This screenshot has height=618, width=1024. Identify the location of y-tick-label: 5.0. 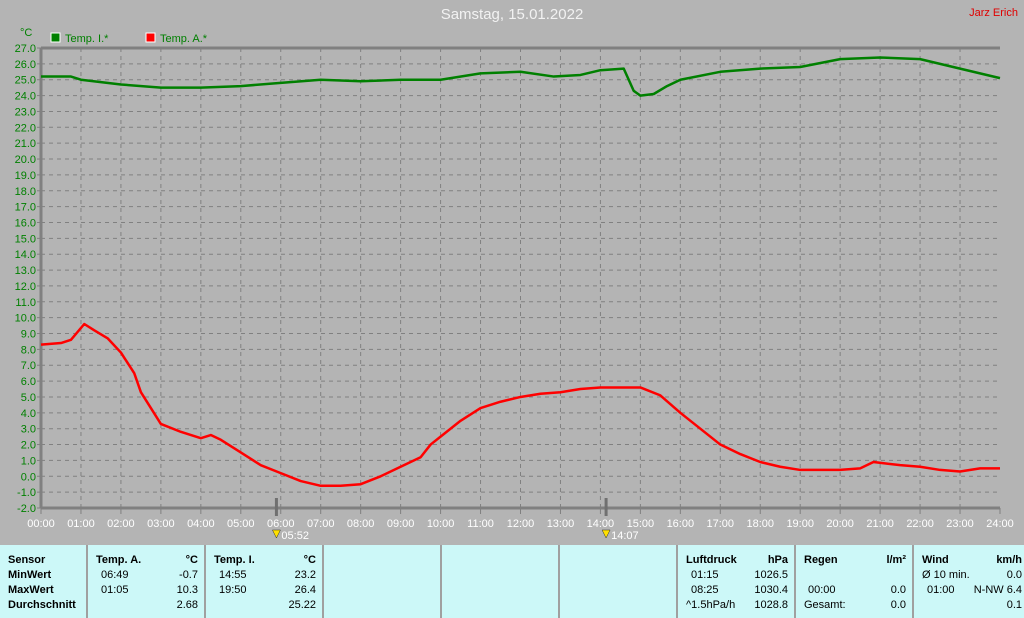
(28, 398).